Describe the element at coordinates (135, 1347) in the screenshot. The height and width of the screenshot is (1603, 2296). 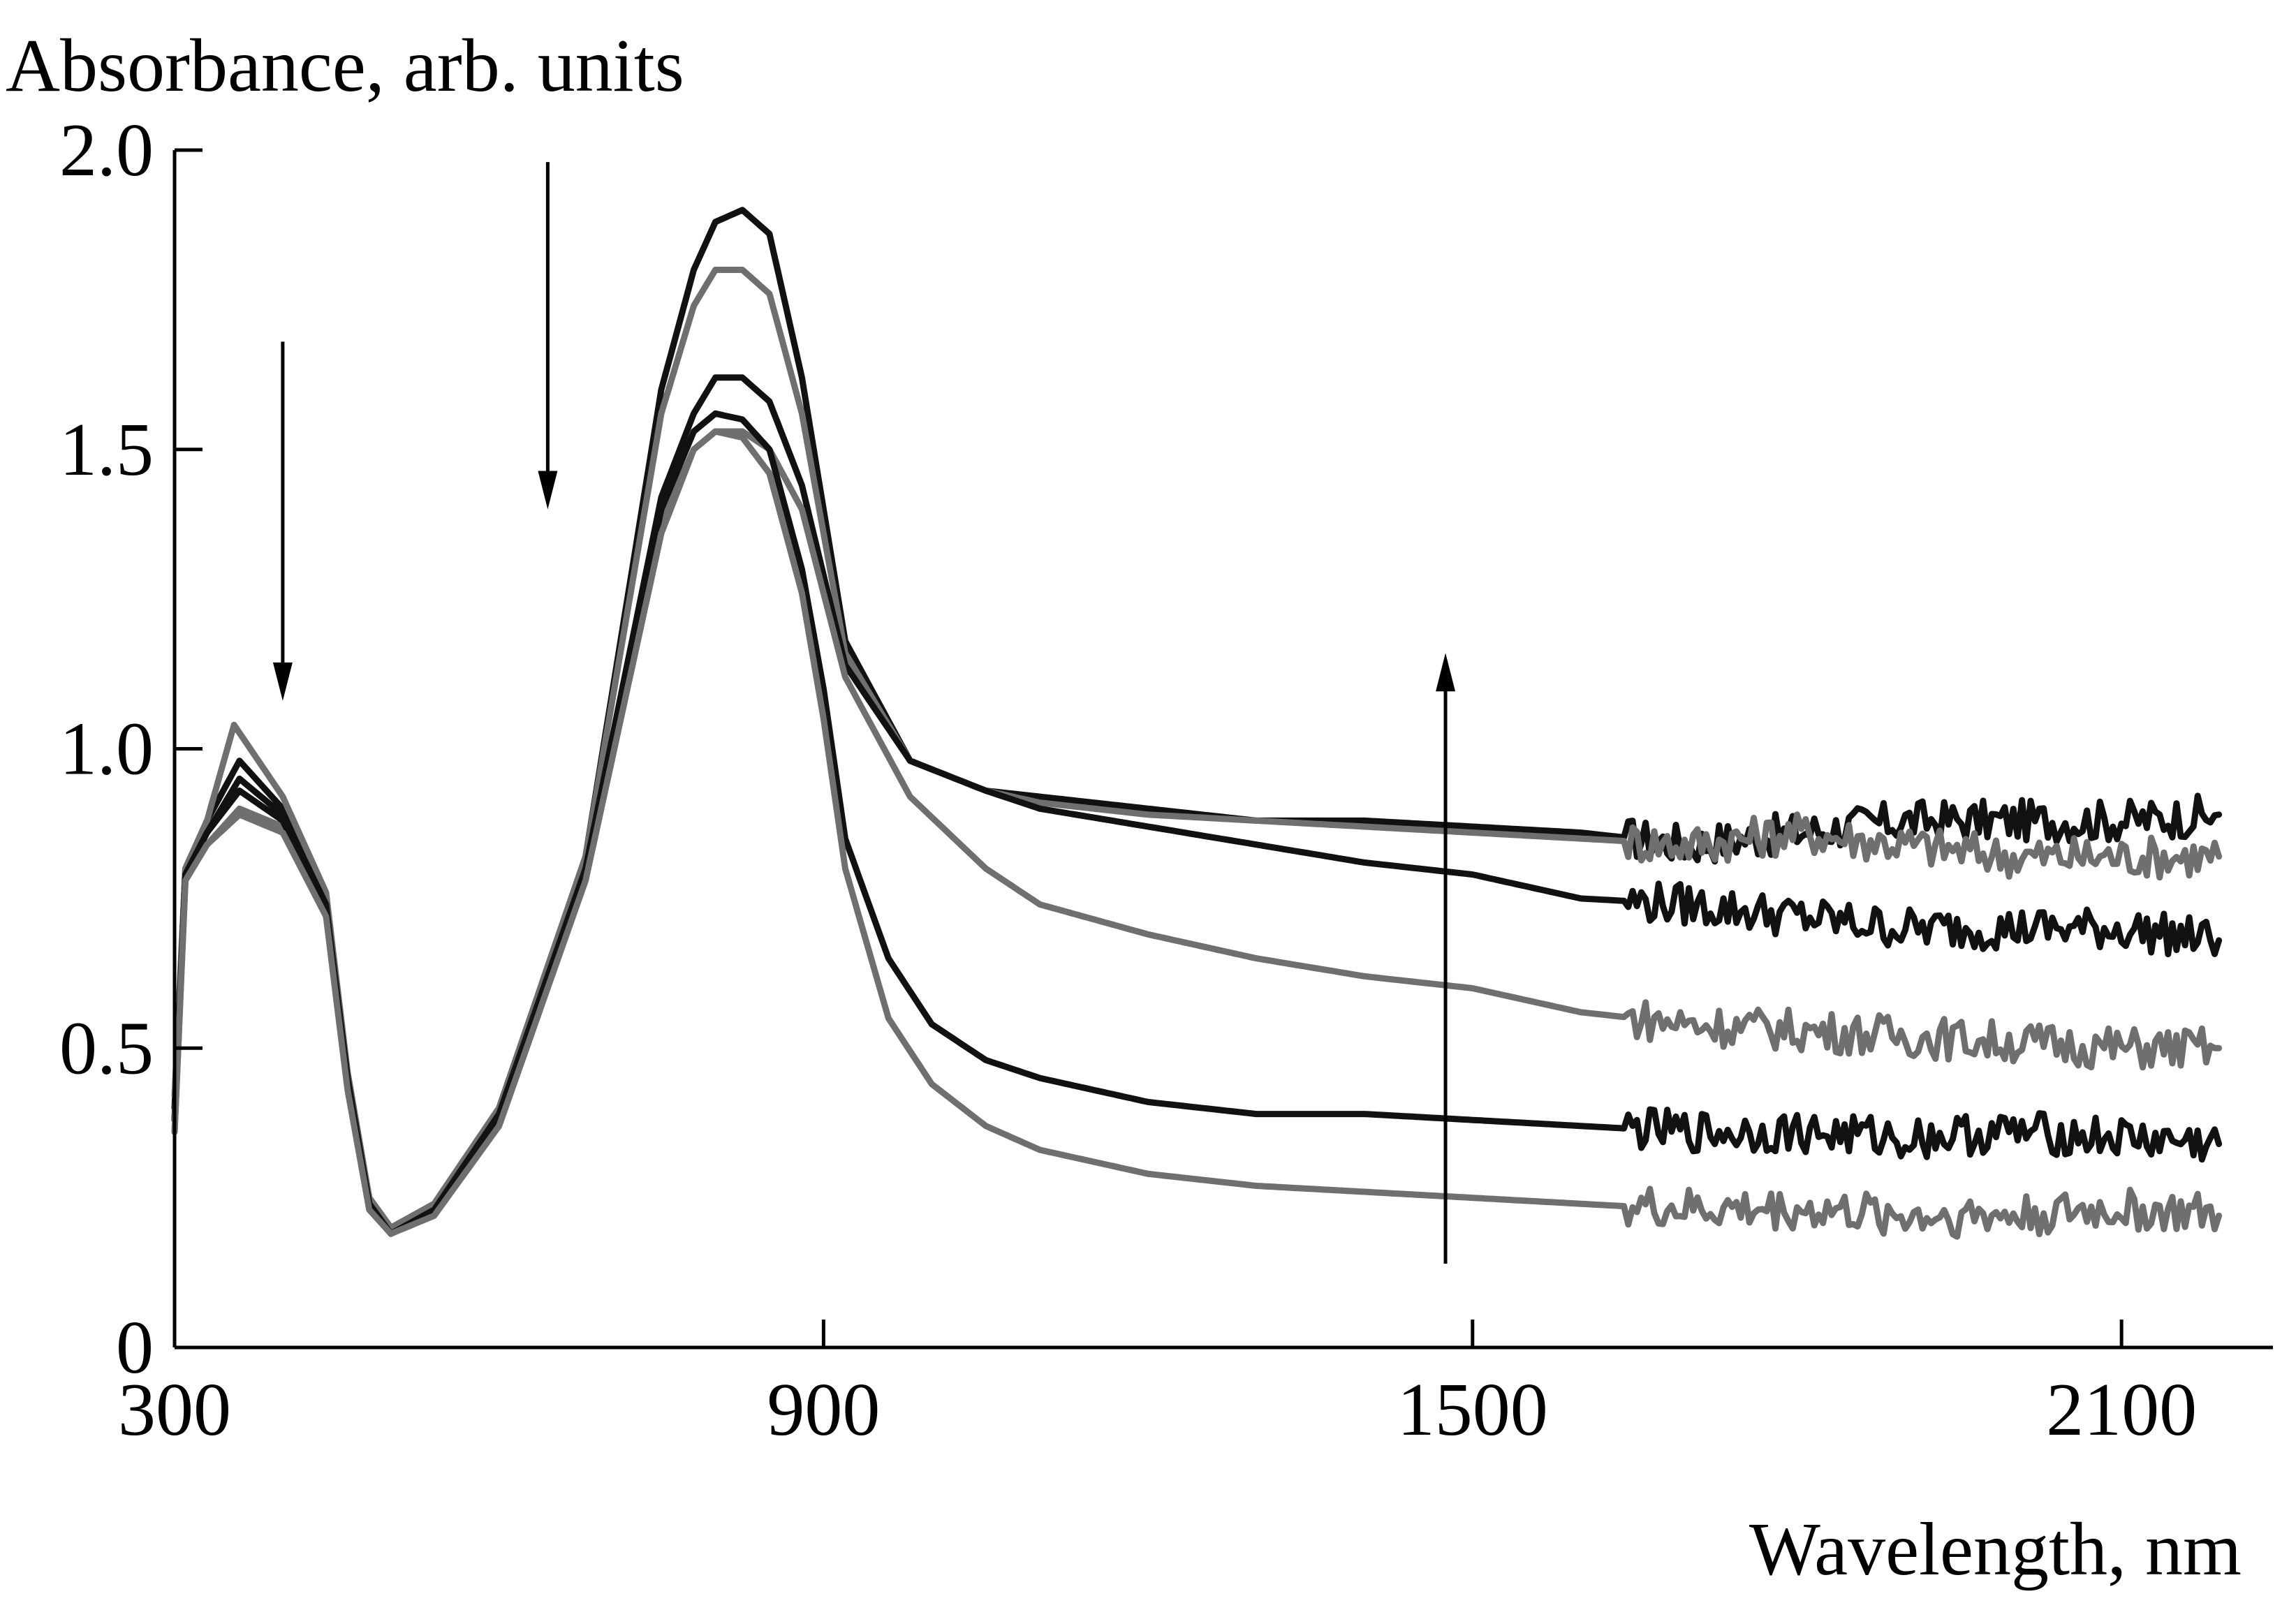
I see `y-tick-label: 0` at that location.